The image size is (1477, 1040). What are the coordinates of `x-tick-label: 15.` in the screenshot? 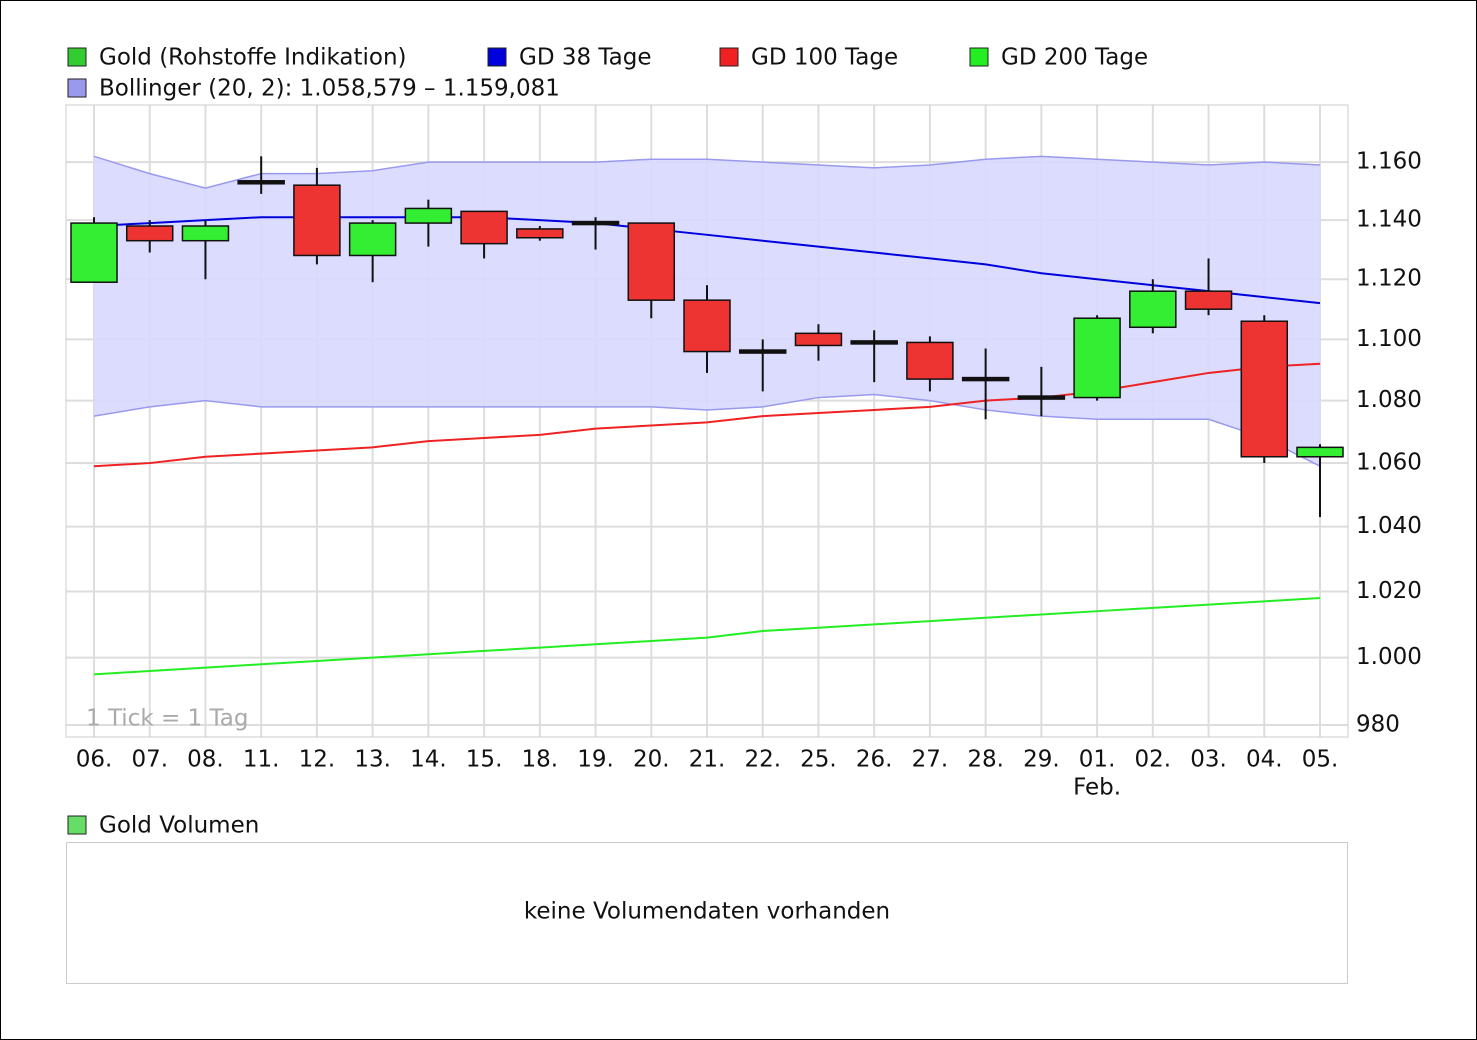 It's located at (484, 760).